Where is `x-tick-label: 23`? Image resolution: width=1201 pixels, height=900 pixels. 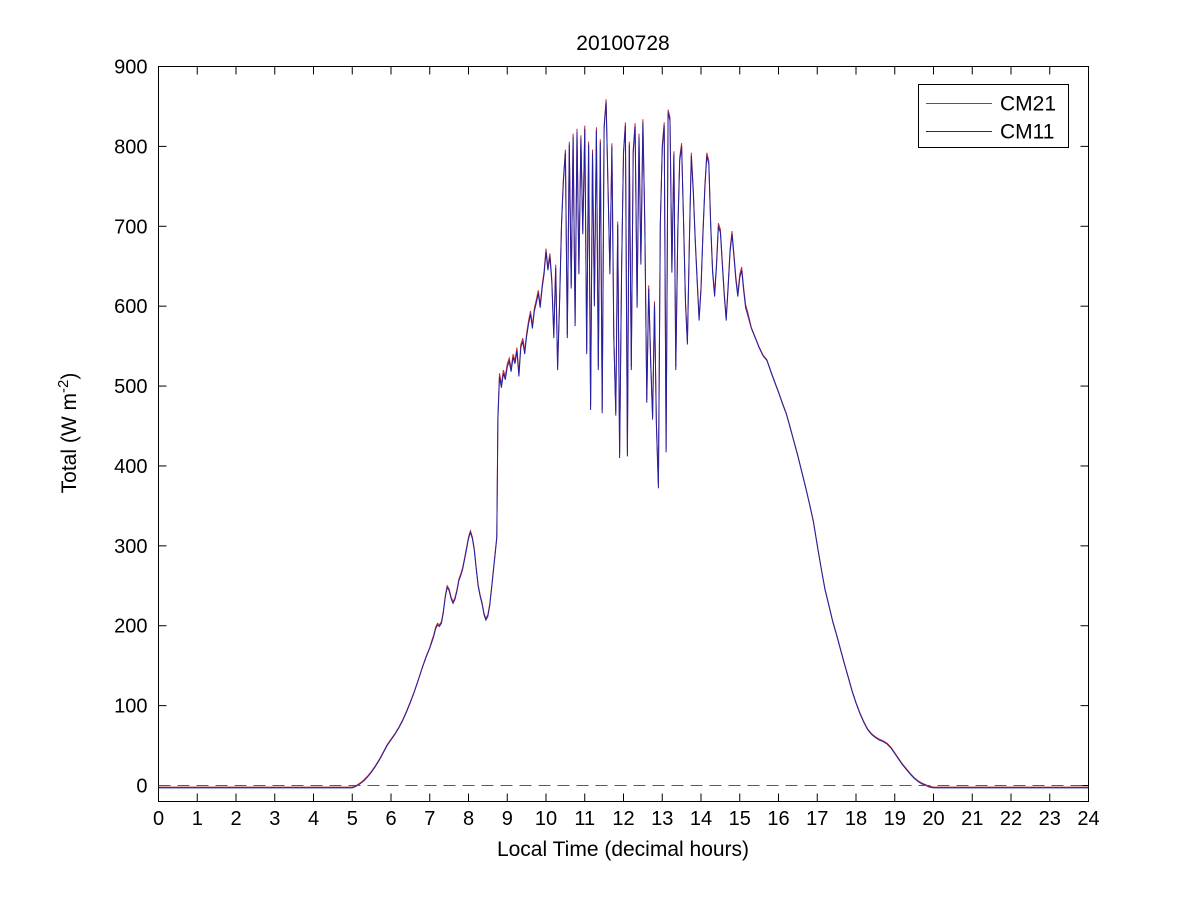
x-tick-label: 23 is located at coordinates (1050, 819).